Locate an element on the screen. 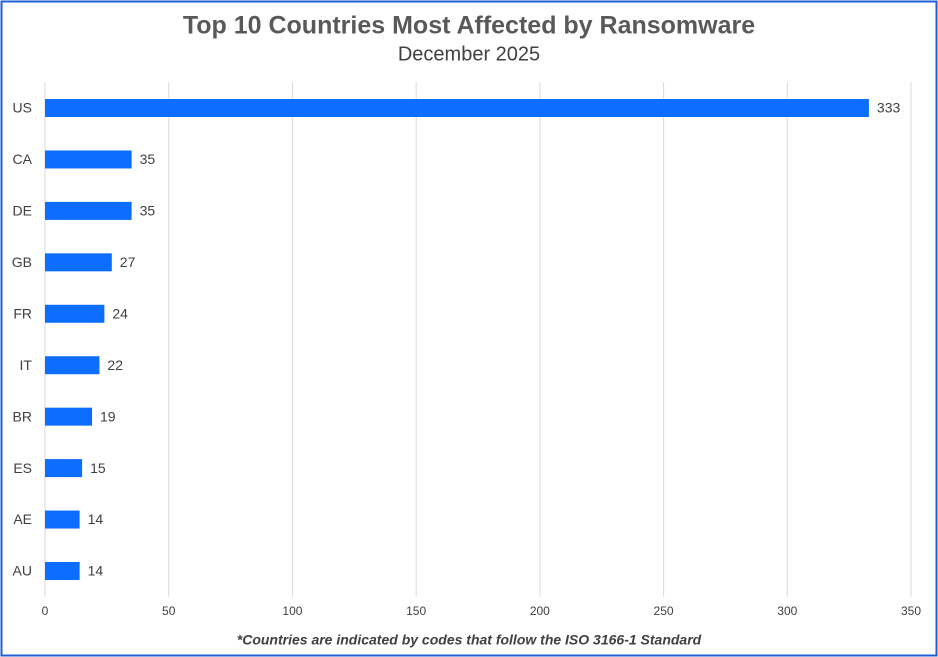 Image resolution: width=938 pixels, height=657 pixels. x-tick-label: 0 is located at coordinates (45, 611).